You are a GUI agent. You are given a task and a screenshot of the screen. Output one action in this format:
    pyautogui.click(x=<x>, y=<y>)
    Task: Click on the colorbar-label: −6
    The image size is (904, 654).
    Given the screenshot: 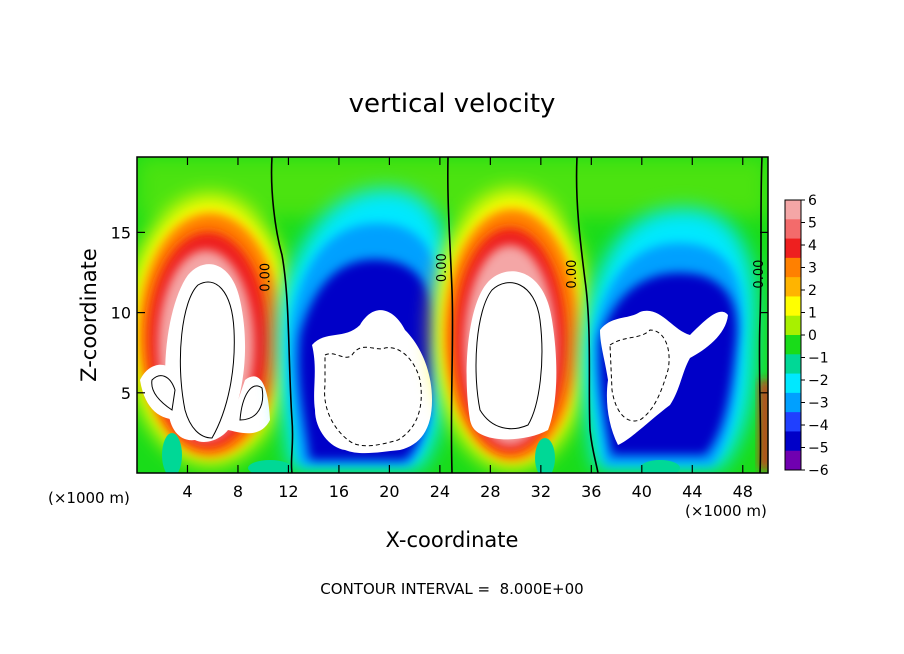 What is the action you would take?
    pyautogui.click(x=818, y=471)
    